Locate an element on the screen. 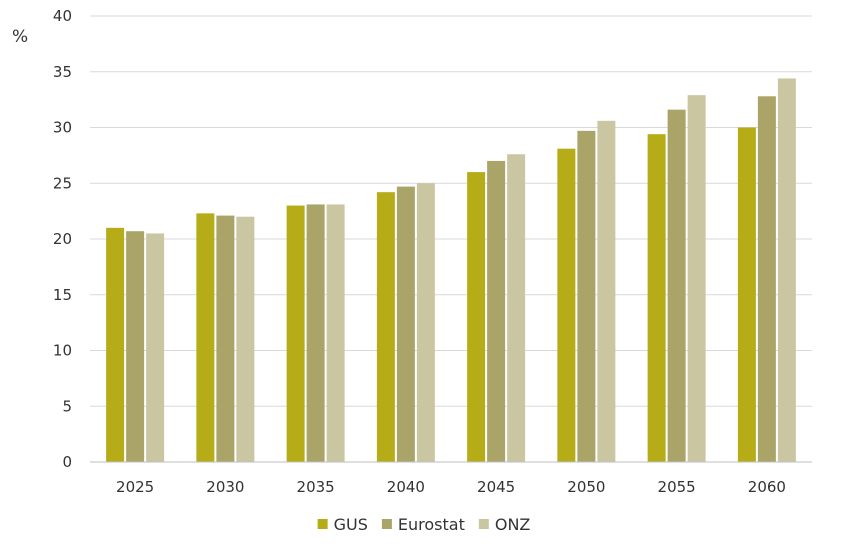  x-axis-ticks: 2025 2030 2035 2040 2045 2050 2055 2060 is located at coordinates (451, 487).